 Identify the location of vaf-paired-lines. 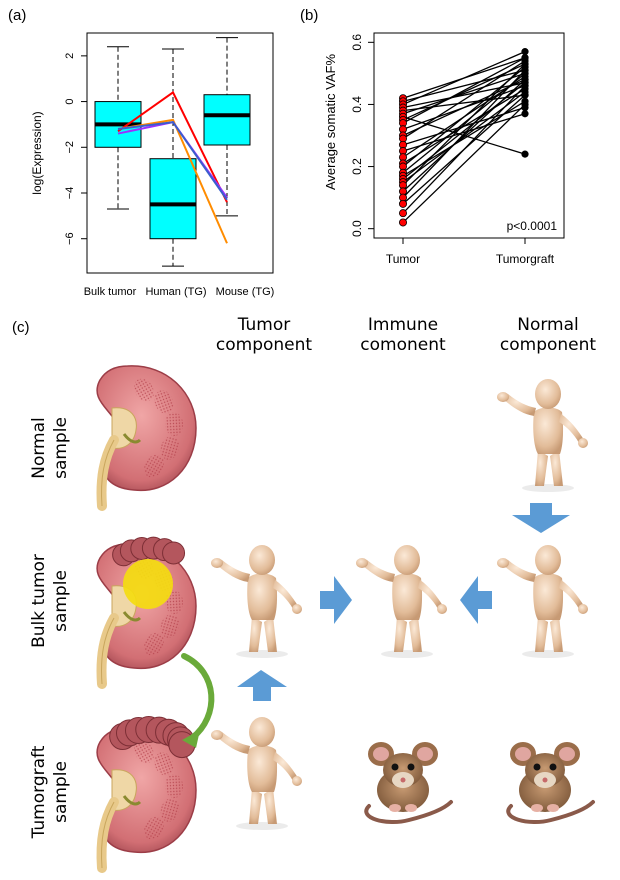
(464, 137).